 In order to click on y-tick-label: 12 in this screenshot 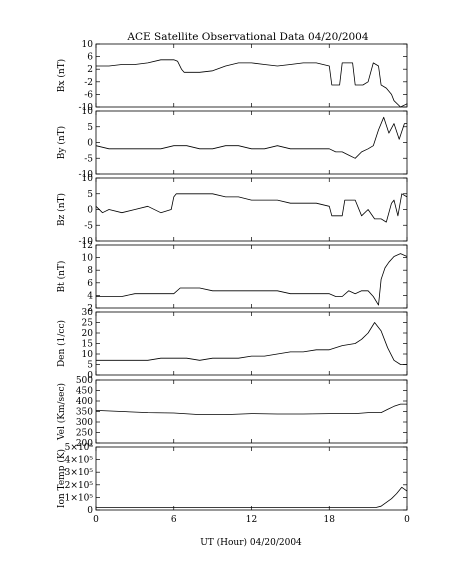, I will do `click(87, 246)`.